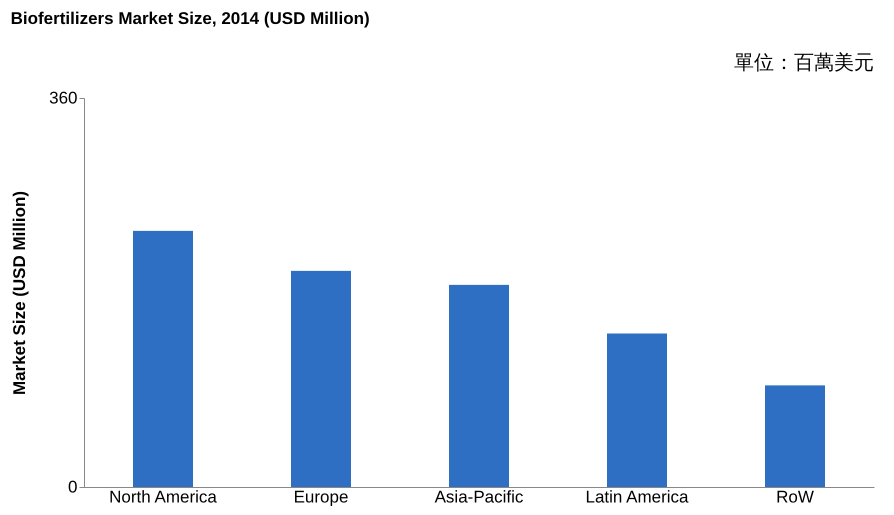  What do you see at coordinates (190, 18) in the screenshot?
I see `chart-title: Biofertilizers Market Size, 2014 (USD Million)` at bounding box center [190, 18].